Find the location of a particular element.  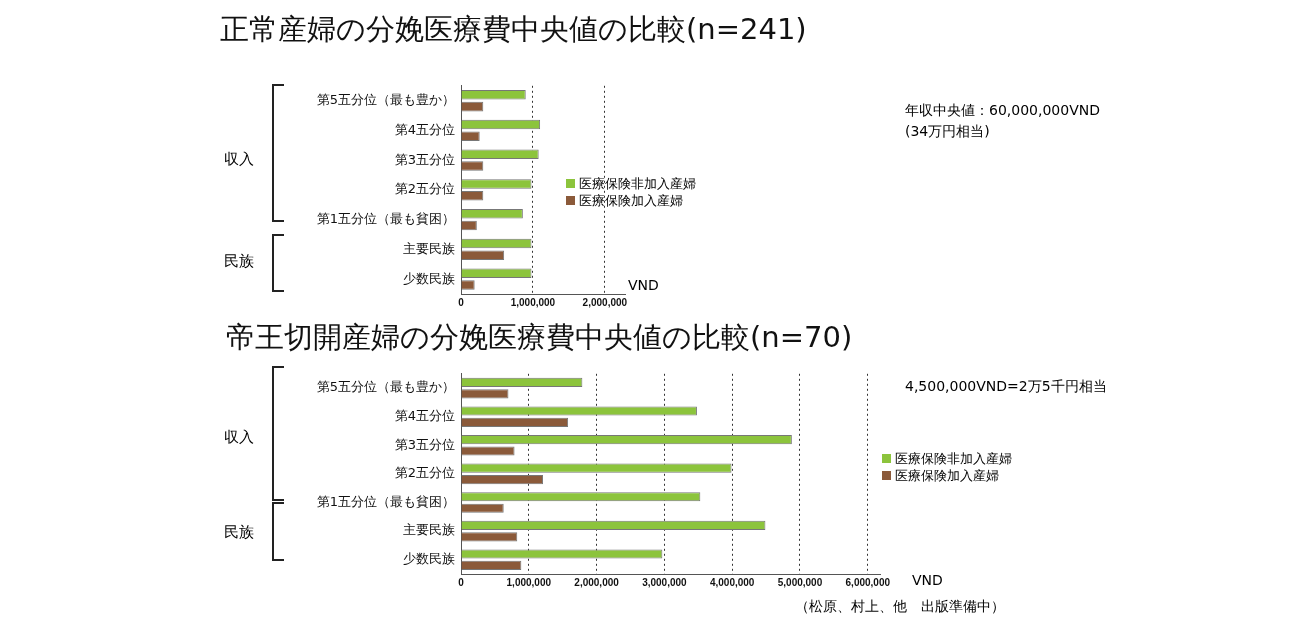

x-tick-label: 6,000,000 is located at coordinates (868, 582).